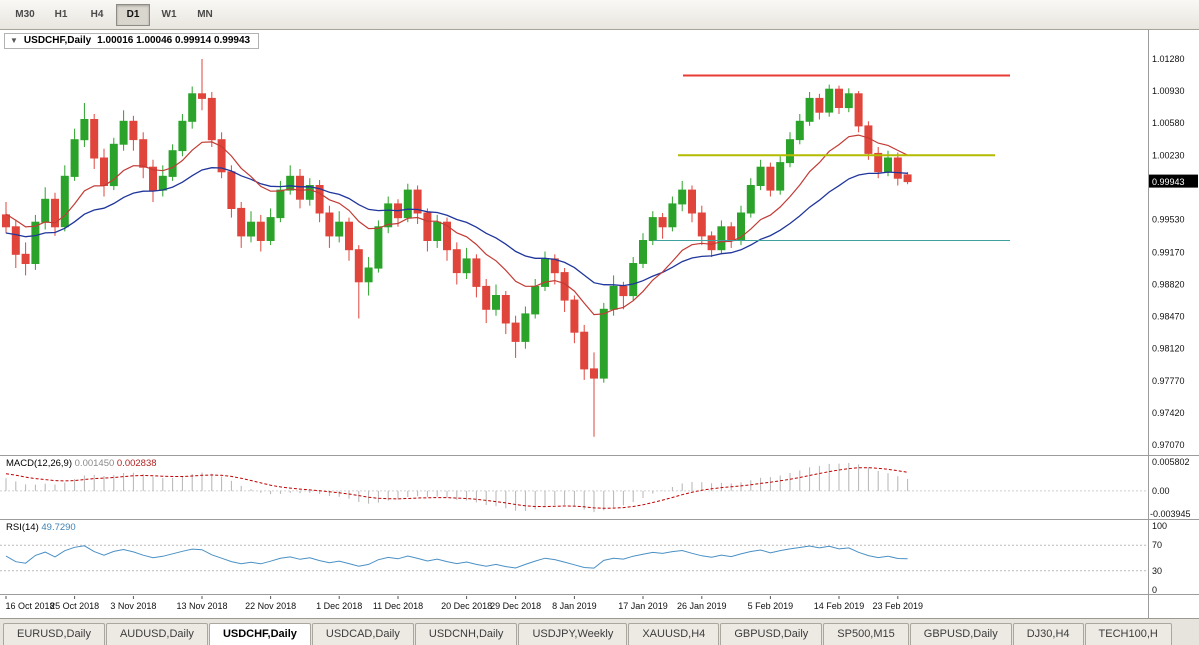 Image resolution: width=1199 pixels, height=645 pixels. I want to click on tab-audusd-daily: AUDUSD,Daily, so click(156, 634).